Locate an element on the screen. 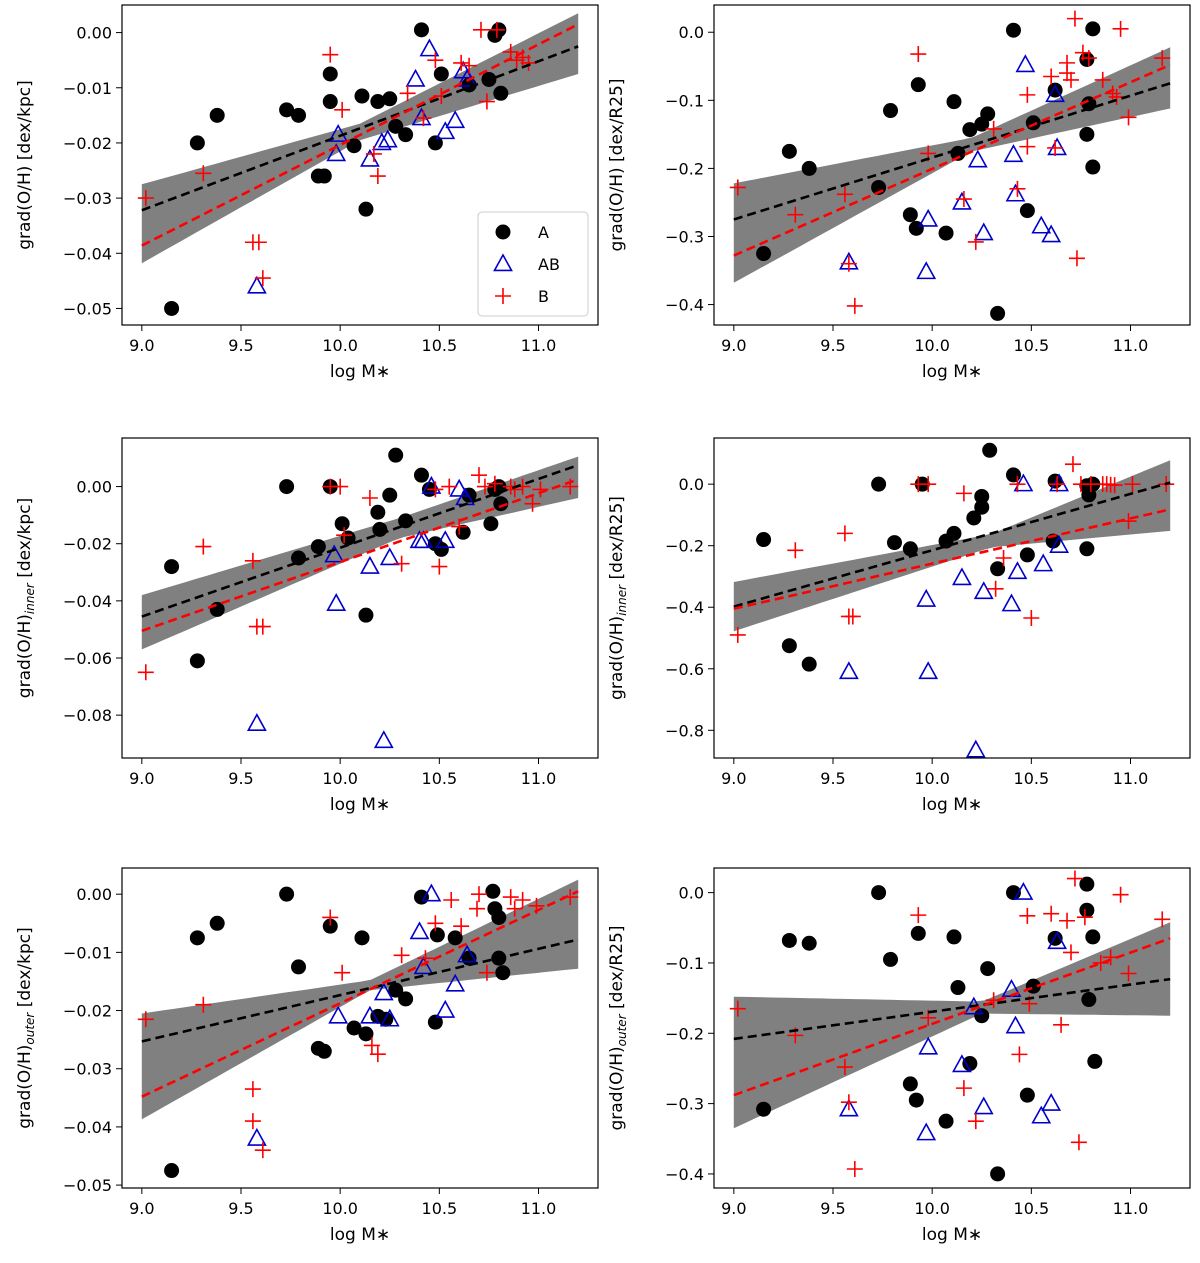 The width and height of the screenshot is (1200, 1263). series-b is located at coordinates (950, 162).